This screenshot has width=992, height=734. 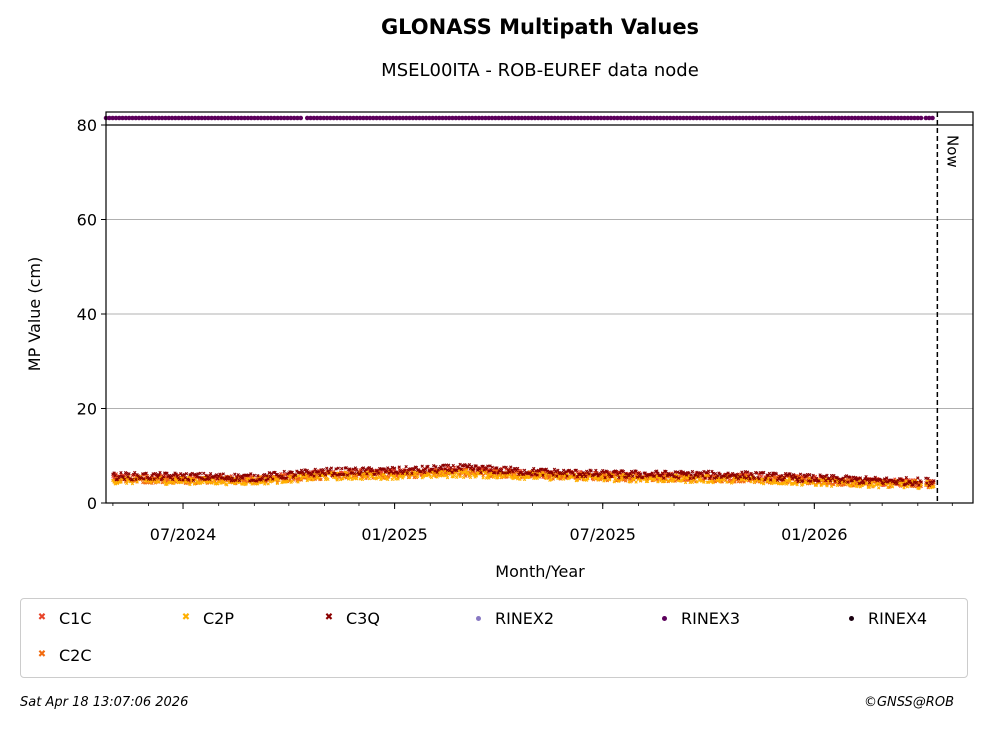 I want to click on footer-credit: ©GNSS@ROB, so click(x=908, y=702).